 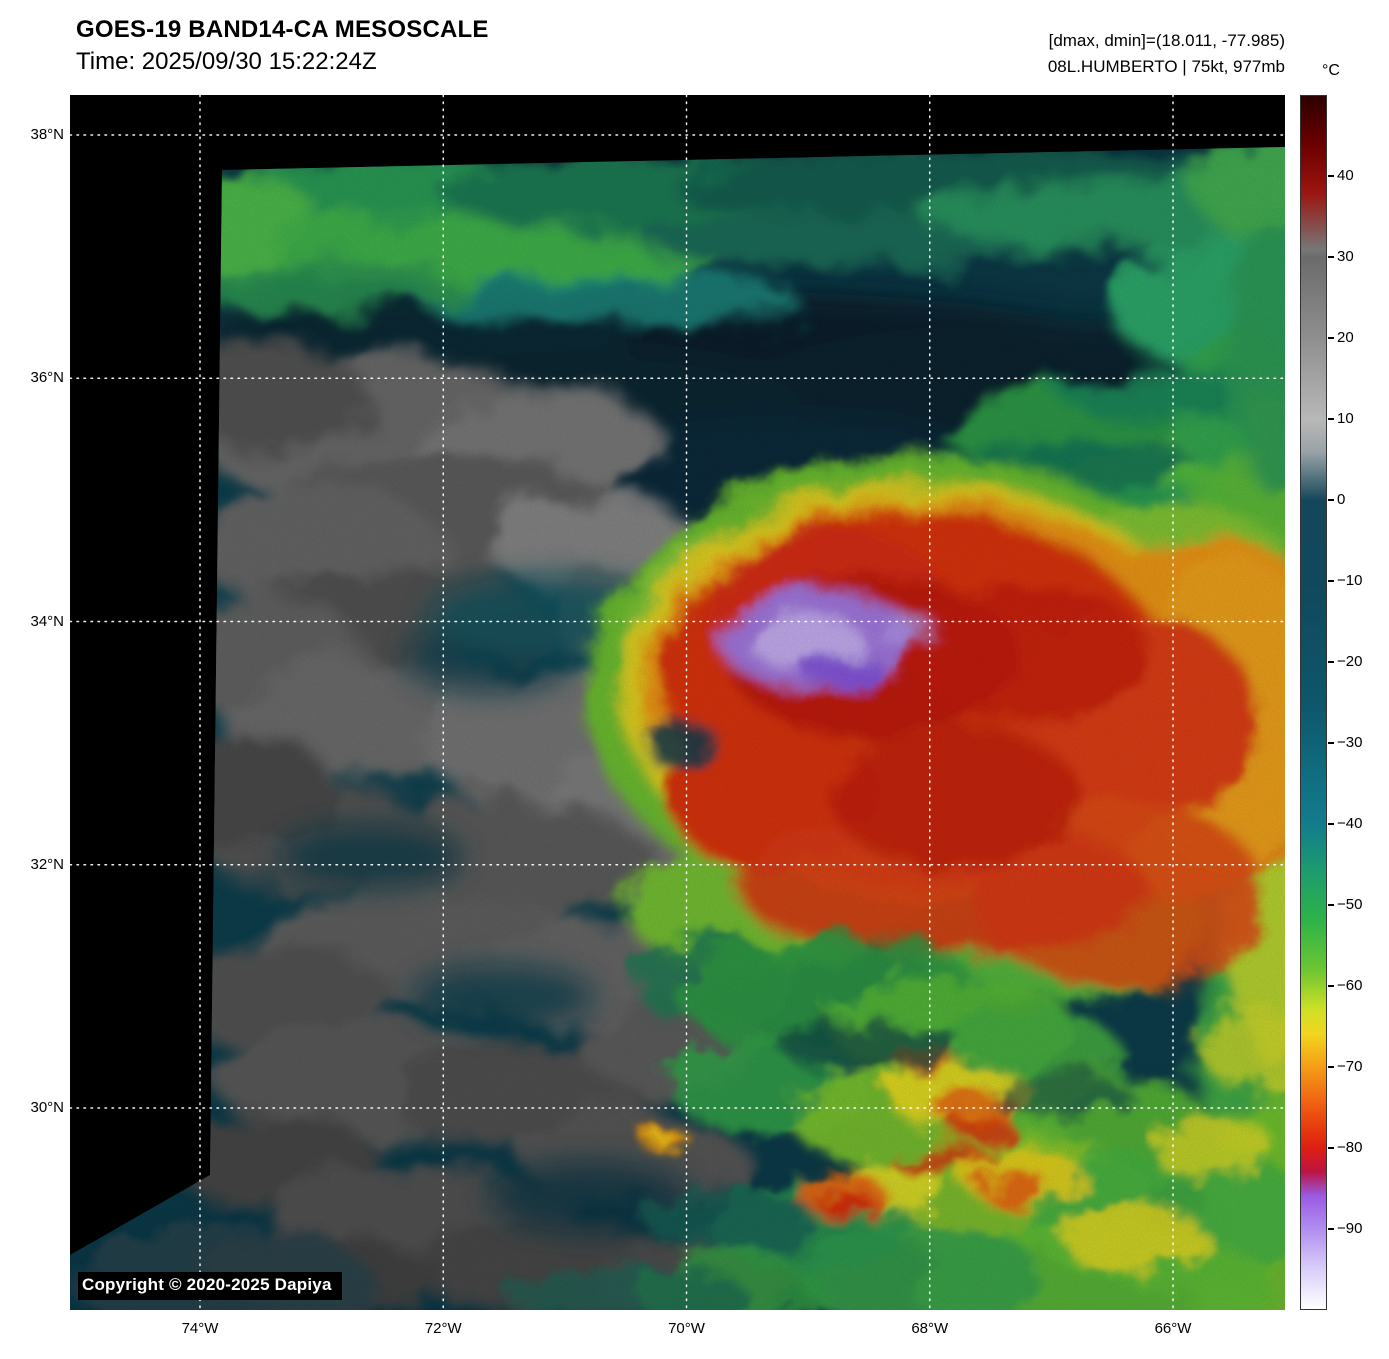 I want to click on lat-tick-label: 38°N, so click(x=47, y=134).